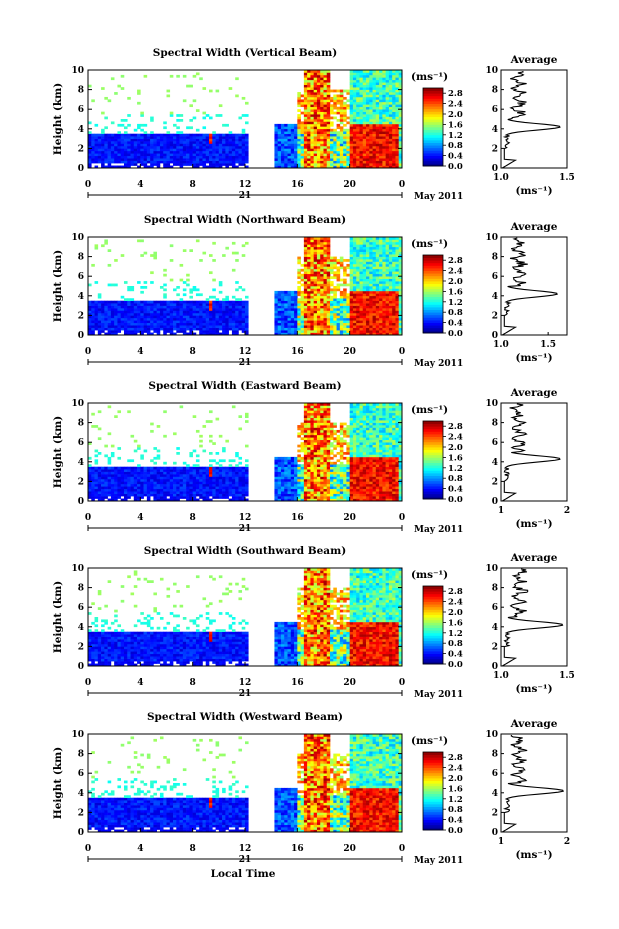 The image size is (619, 929). I want to click on average-y-tick-label: 2, so click(495, 149).